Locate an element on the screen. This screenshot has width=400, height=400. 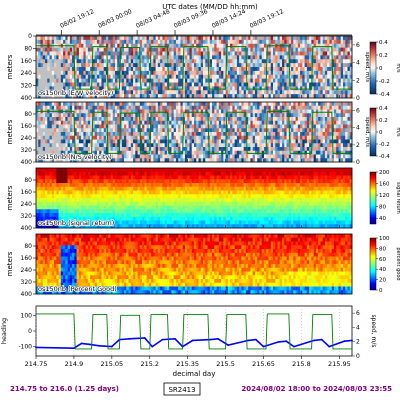
speed-overlay-line is located at coordinates (194, 67).